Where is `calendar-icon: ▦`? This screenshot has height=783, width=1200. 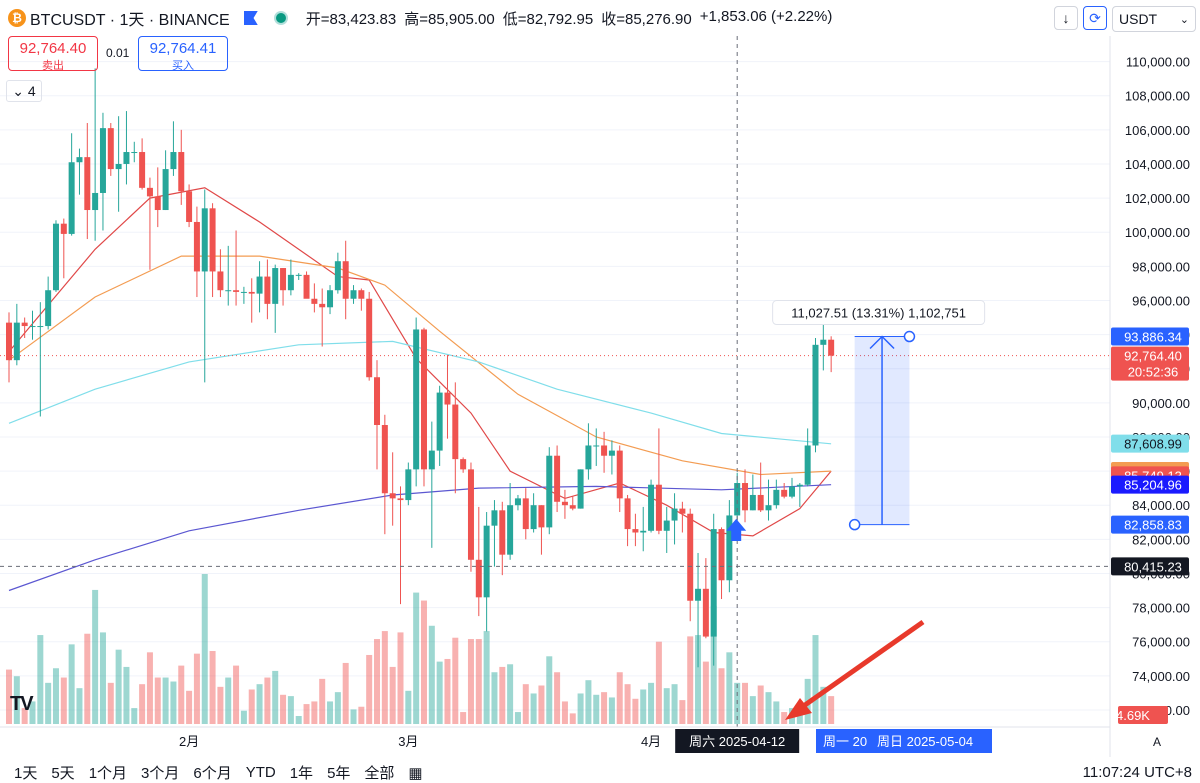
calendar-icon: ▦ is located at coordinates (415, 773).